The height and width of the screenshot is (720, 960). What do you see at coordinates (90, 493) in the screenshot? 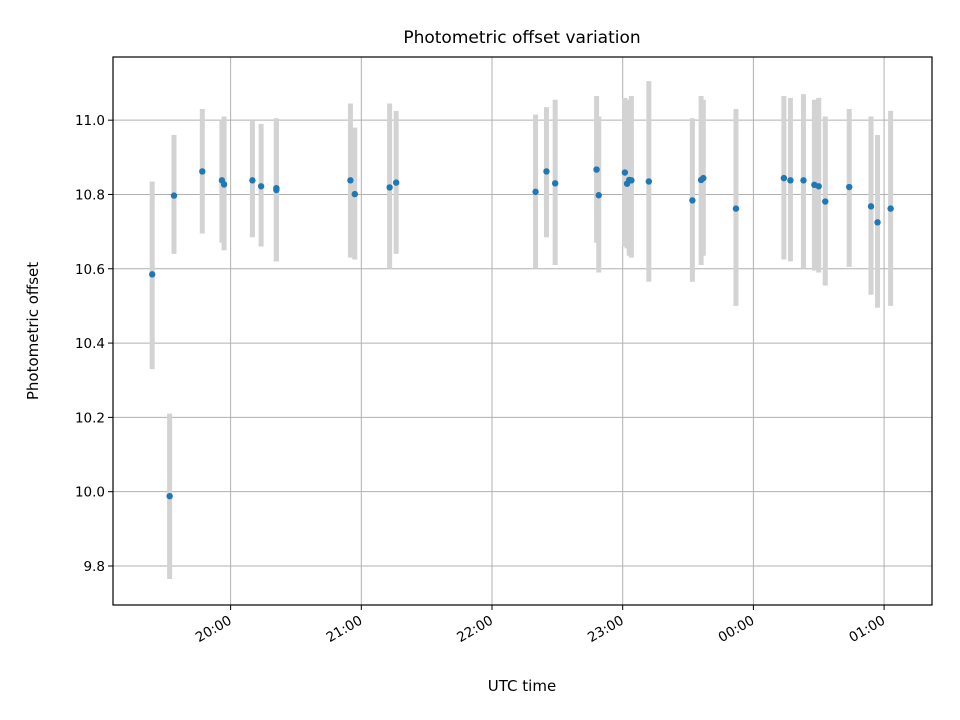
I see `y-tick-label: 10.0` at bounding box center [90, 493].